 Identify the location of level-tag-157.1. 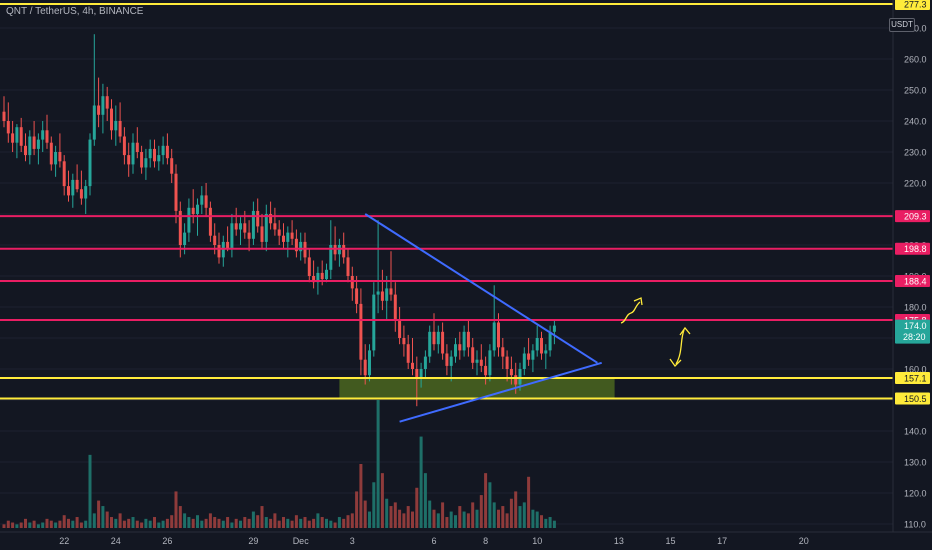
(912, 377).